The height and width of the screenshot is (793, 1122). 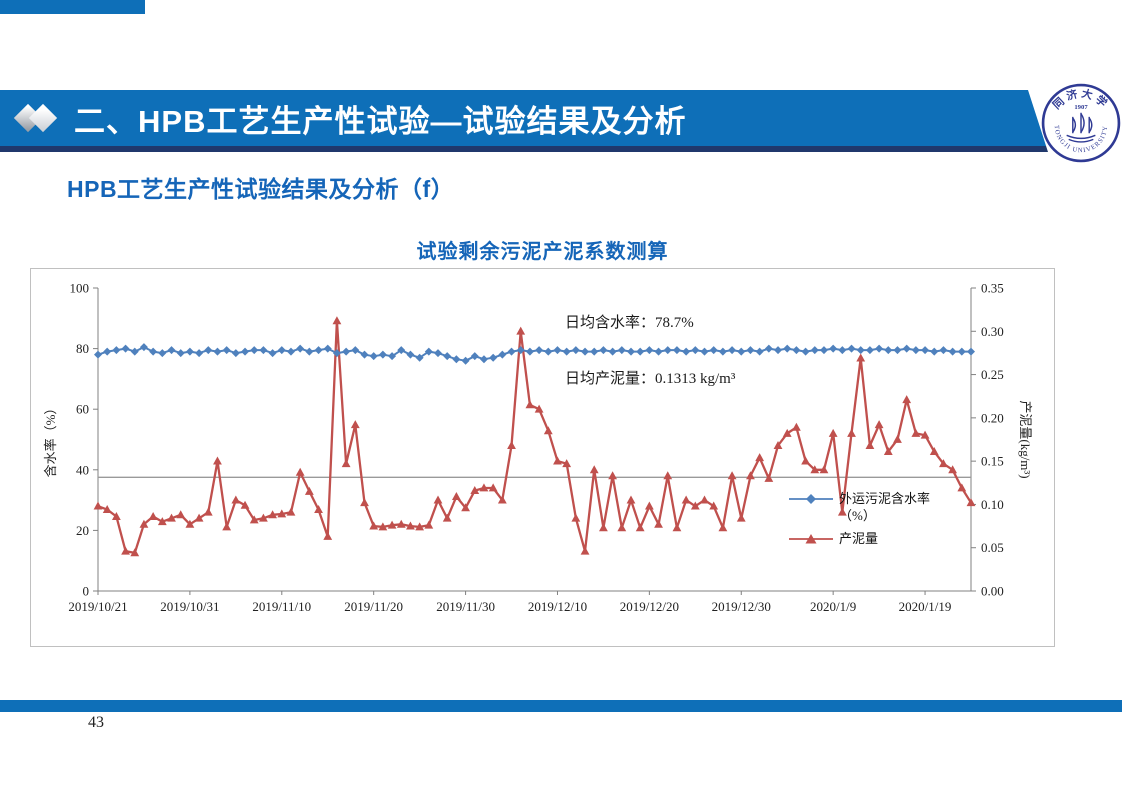 I want to click on svg-text: 2019/10/21, so click(x=97, y=606).